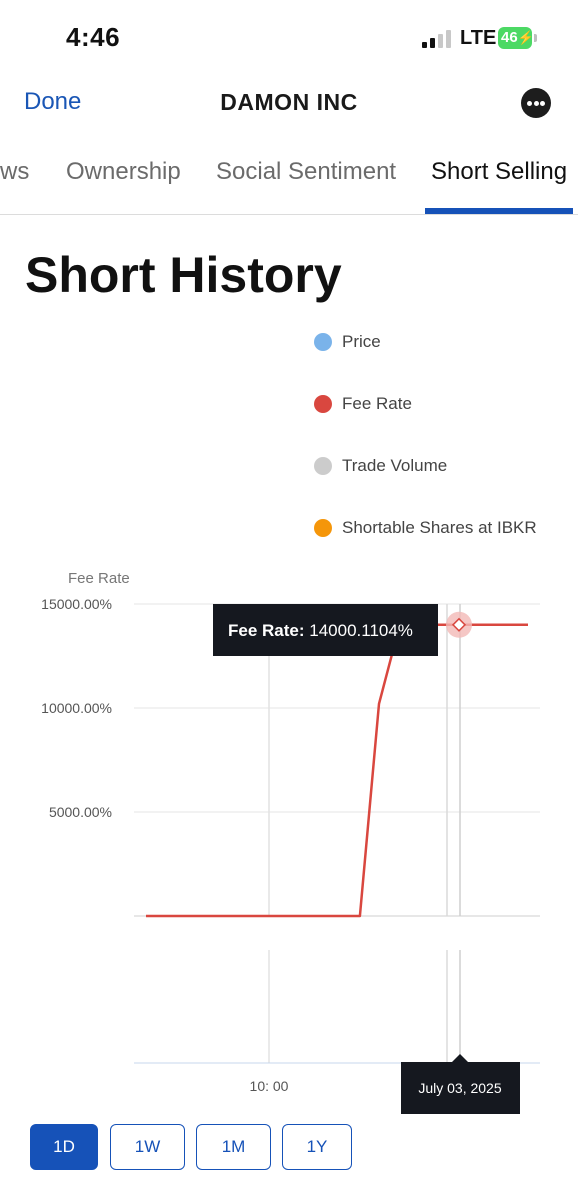 The width and height of the screenshot is (578, 1200). Describe the element at coordinates (183, 275) in the screenshot. I see `section-heading: Short History` at that location.